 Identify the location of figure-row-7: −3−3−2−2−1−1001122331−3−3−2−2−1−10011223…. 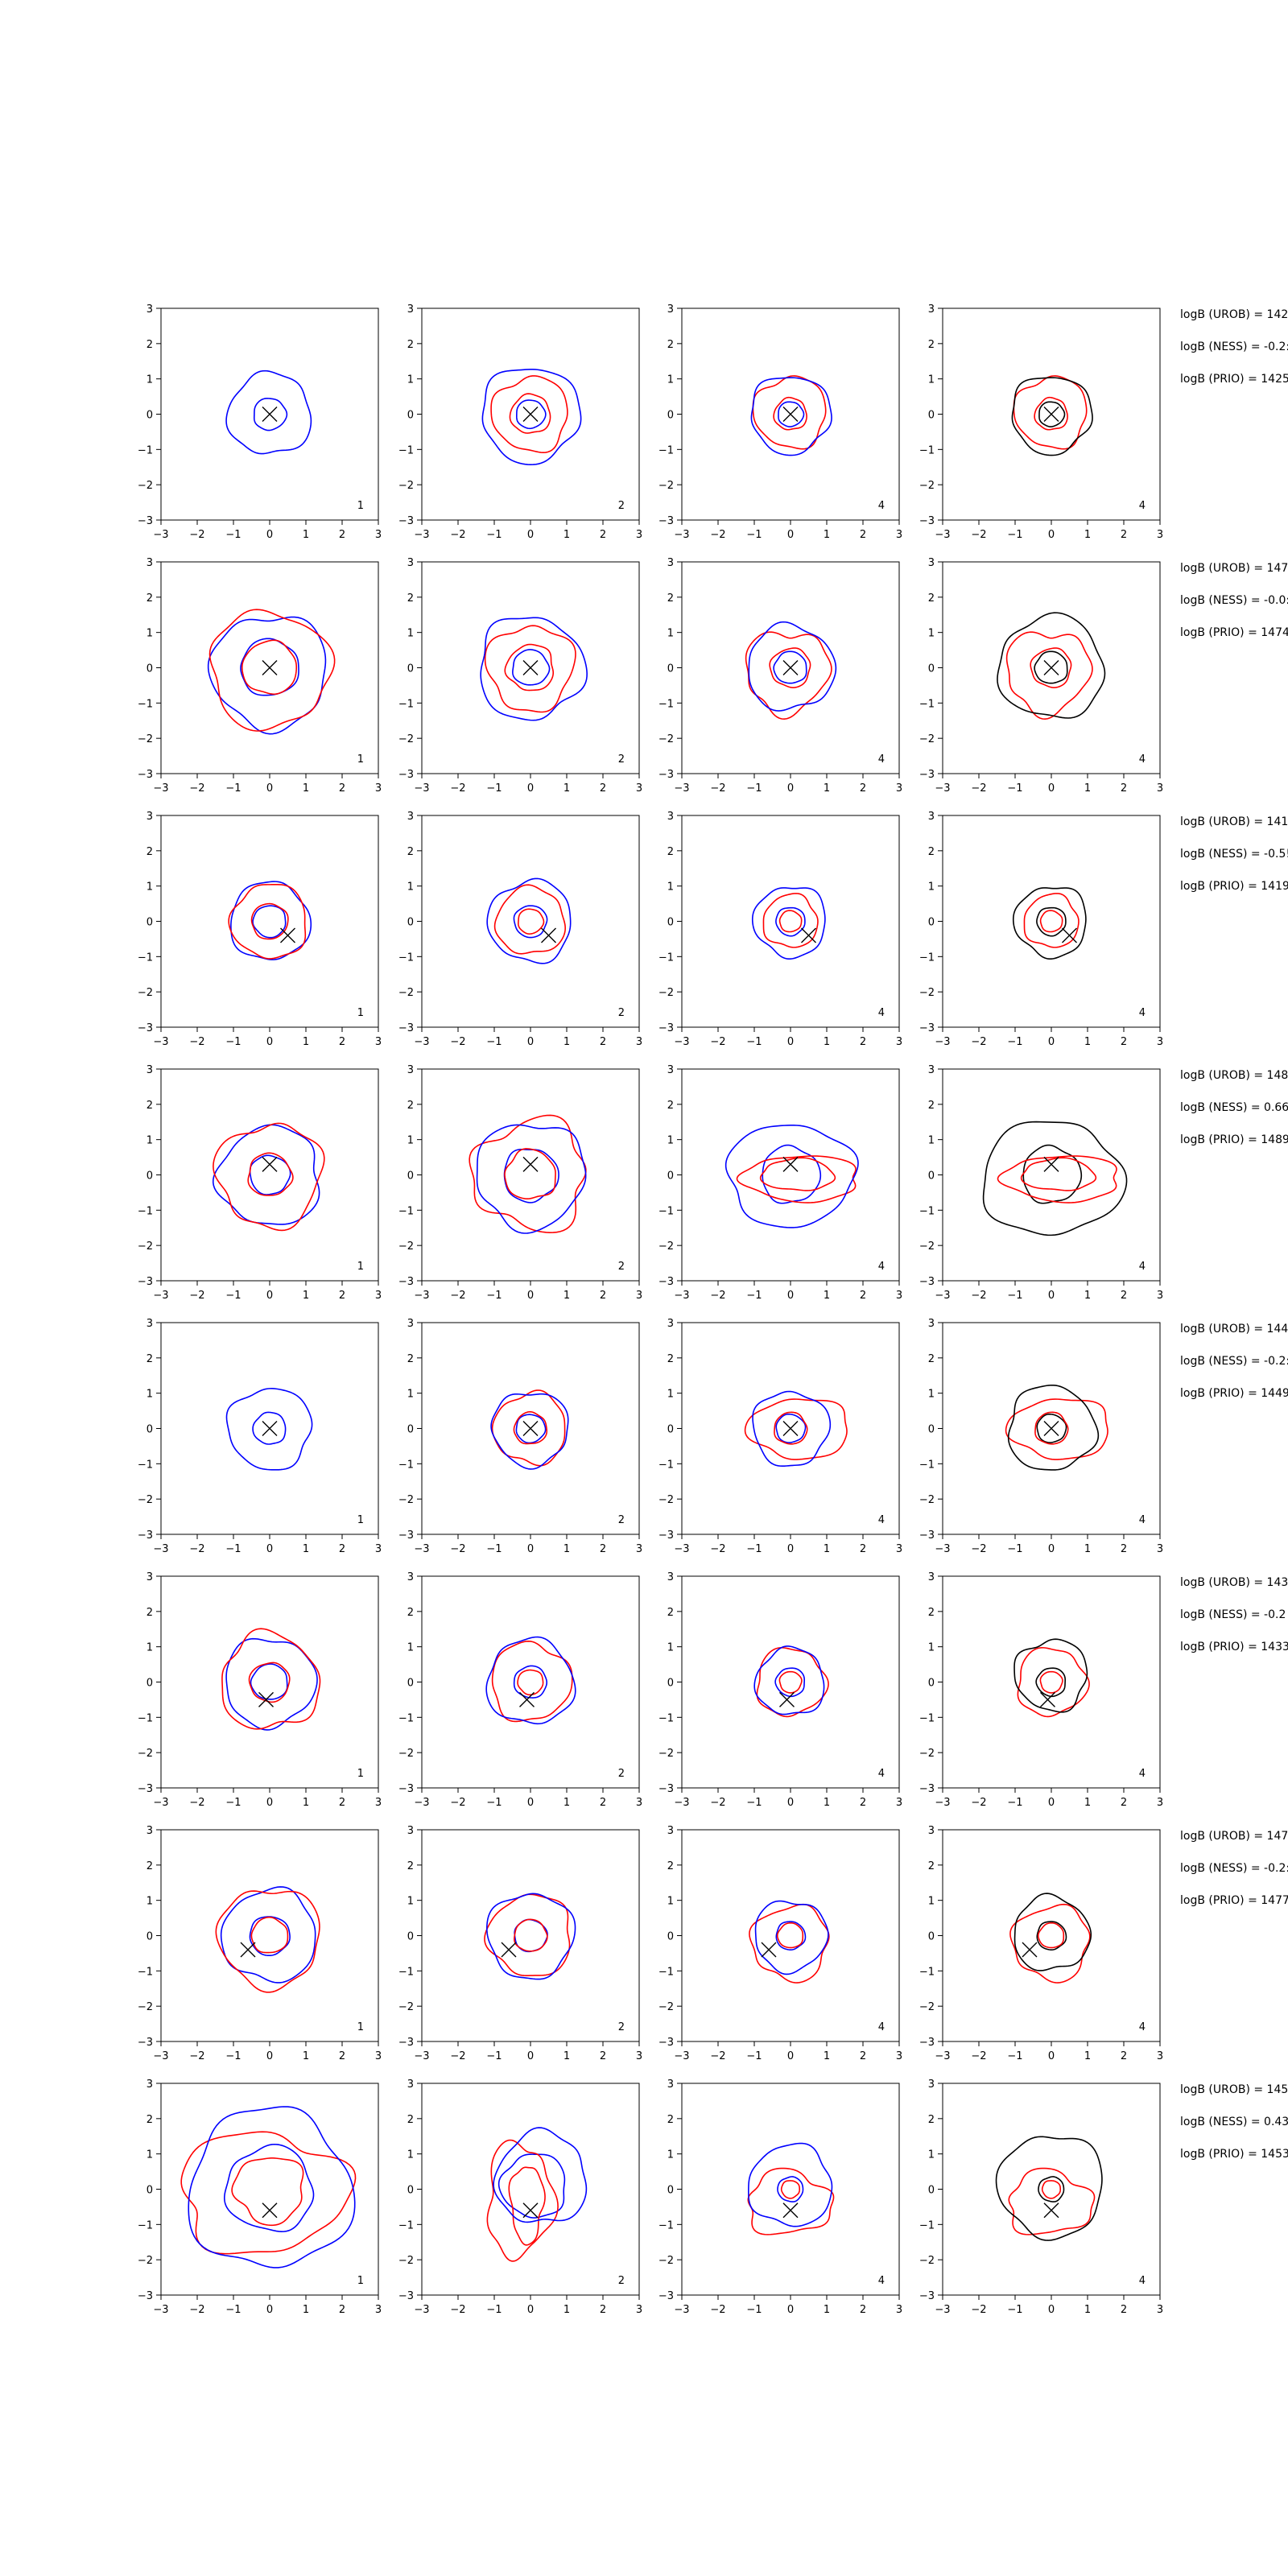
(713, 1943).